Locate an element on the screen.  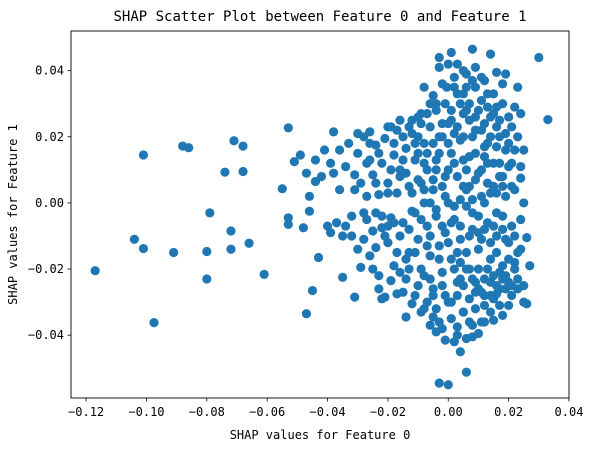
y-tick-label: 0.04 is located at coordinates (49, 71).